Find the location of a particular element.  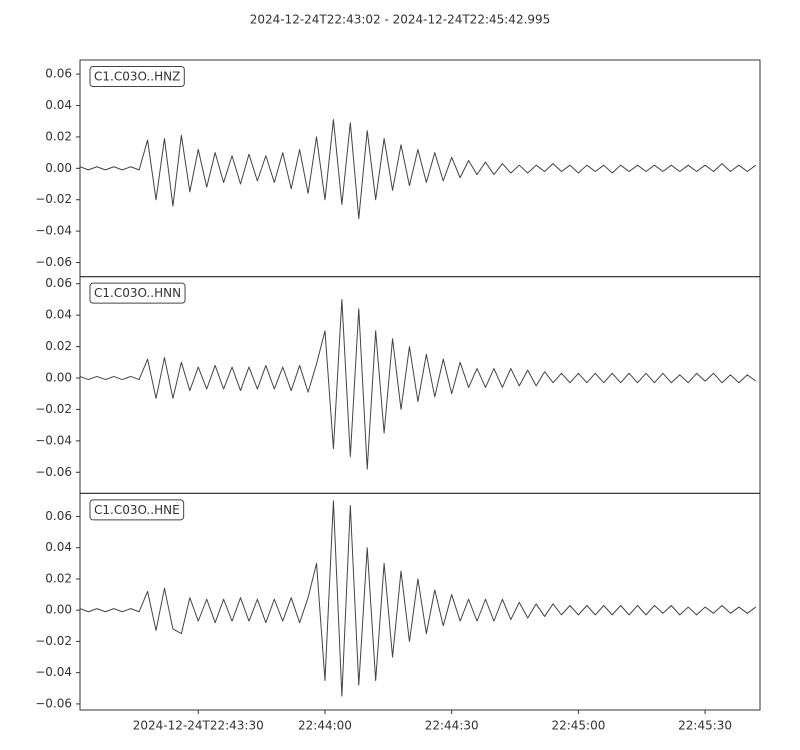

legend-label: C1.C03O..HNZ is located at coordinates (137, 77).